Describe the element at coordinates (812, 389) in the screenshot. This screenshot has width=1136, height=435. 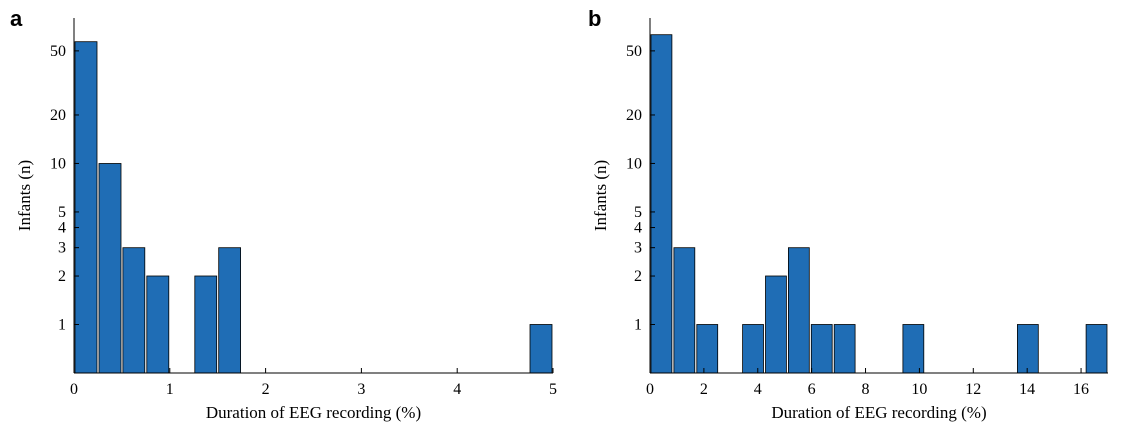
I see `x-tick-label: 6` at that location.